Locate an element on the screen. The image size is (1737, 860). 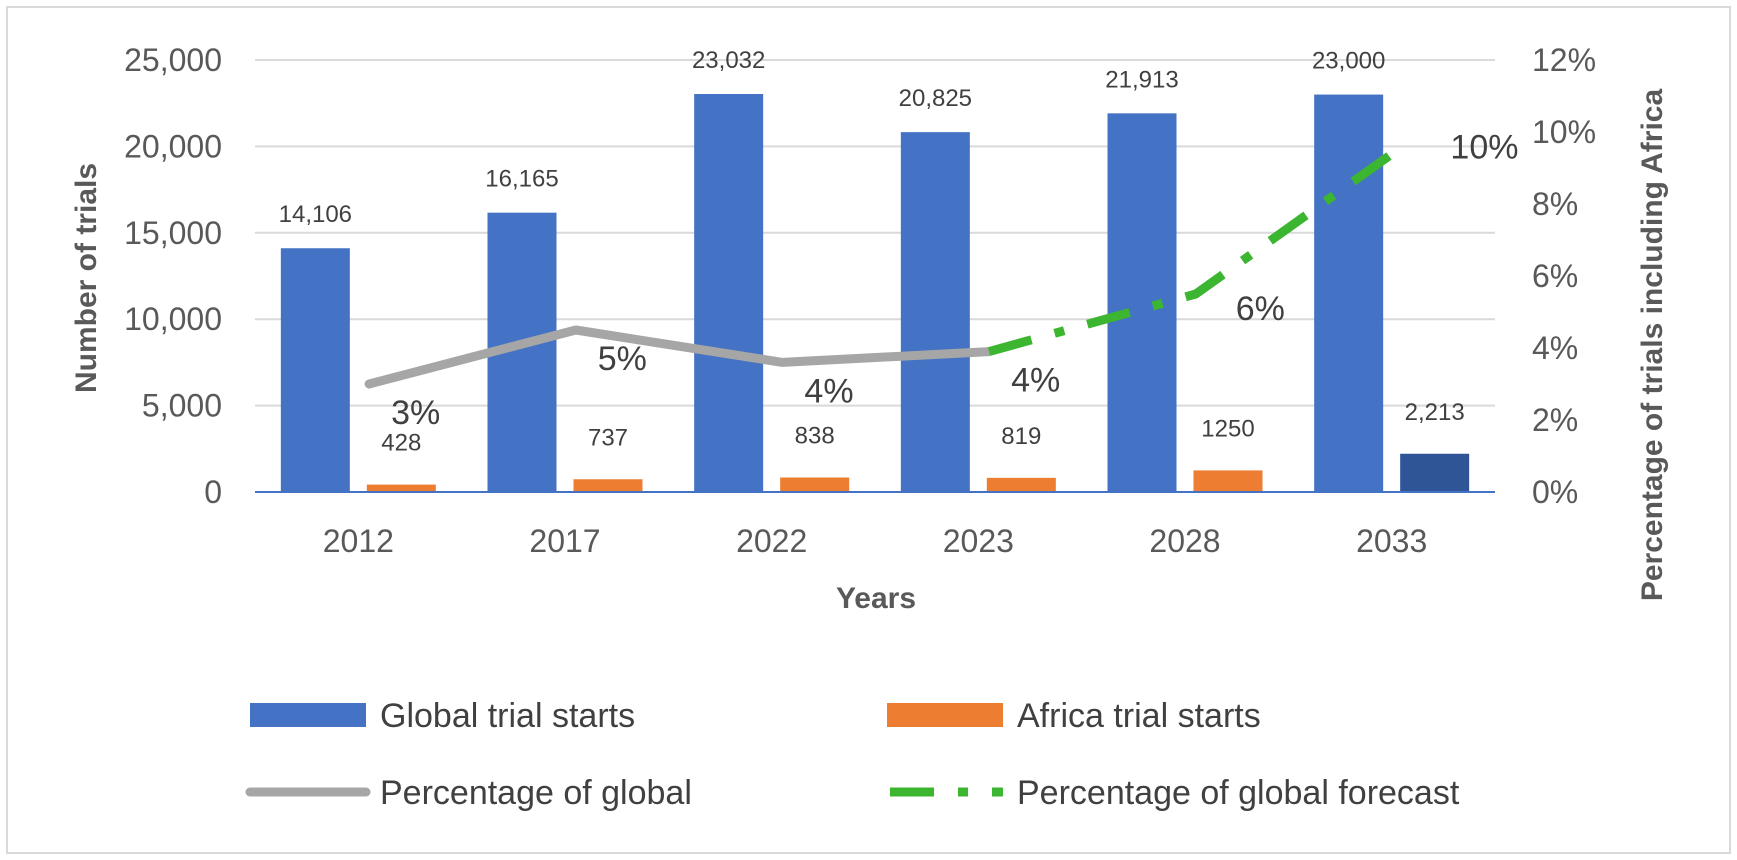
y2-tick-label: 0% is located at coordinates (1555, 492).